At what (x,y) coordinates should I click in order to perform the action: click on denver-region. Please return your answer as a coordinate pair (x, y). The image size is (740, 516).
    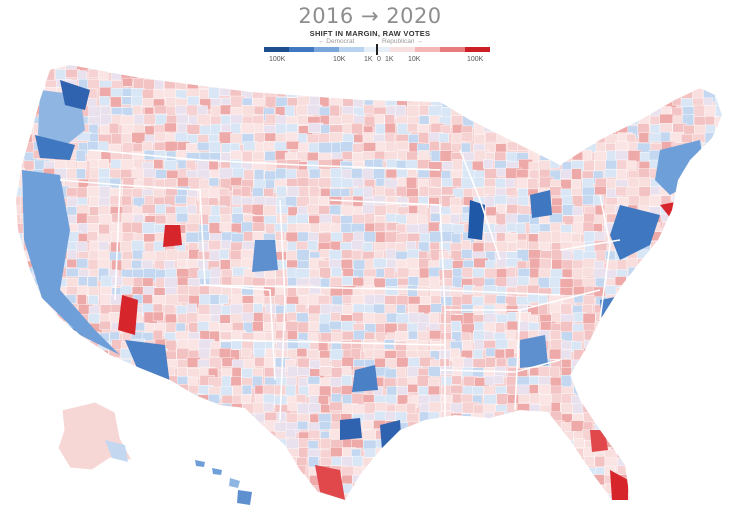
    Looking at the image, I should click on (265, 256).